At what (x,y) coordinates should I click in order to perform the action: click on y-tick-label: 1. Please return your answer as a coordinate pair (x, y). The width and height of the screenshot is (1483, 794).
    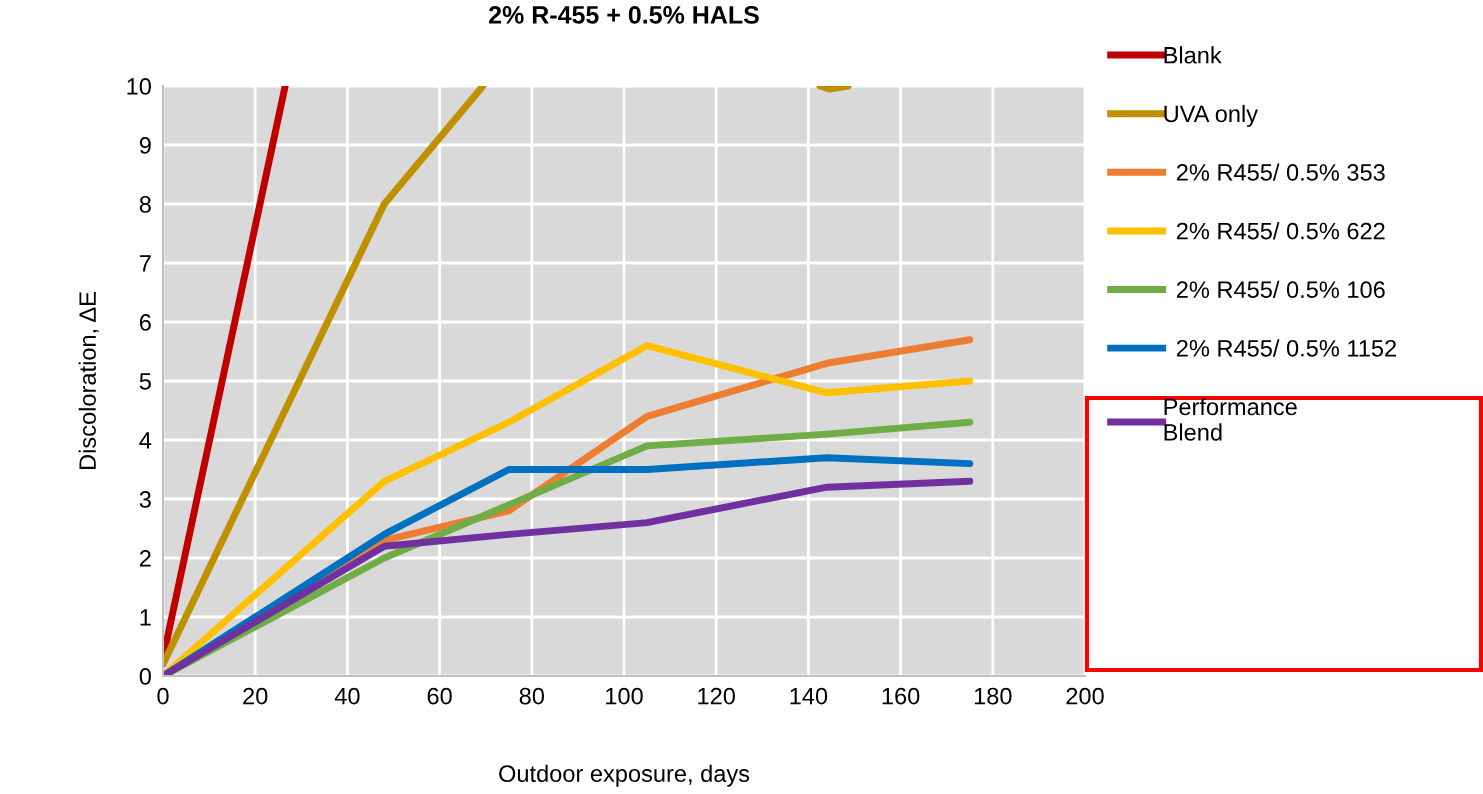
    Looking at the image, I should click on (145, 617).